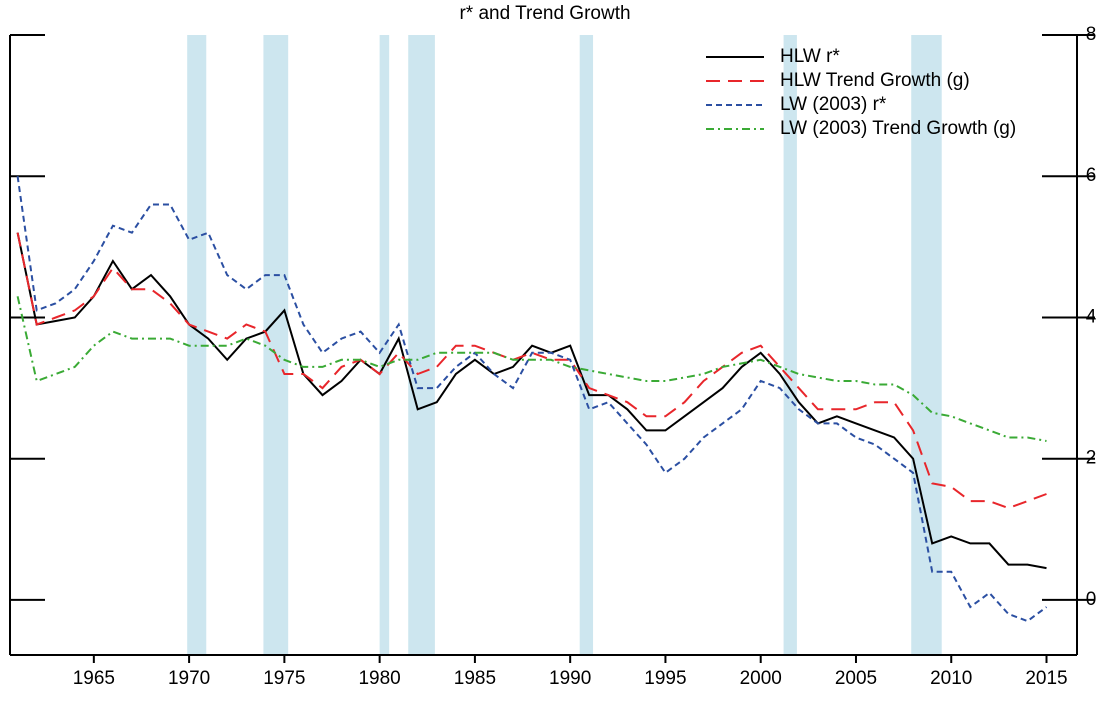 The width and height of the screenshot is (1100, 705). What do you see at coordinates (810, 56) in the screenshot?
I see `legend-label: HLW r*` at bounding box center [810, 56].